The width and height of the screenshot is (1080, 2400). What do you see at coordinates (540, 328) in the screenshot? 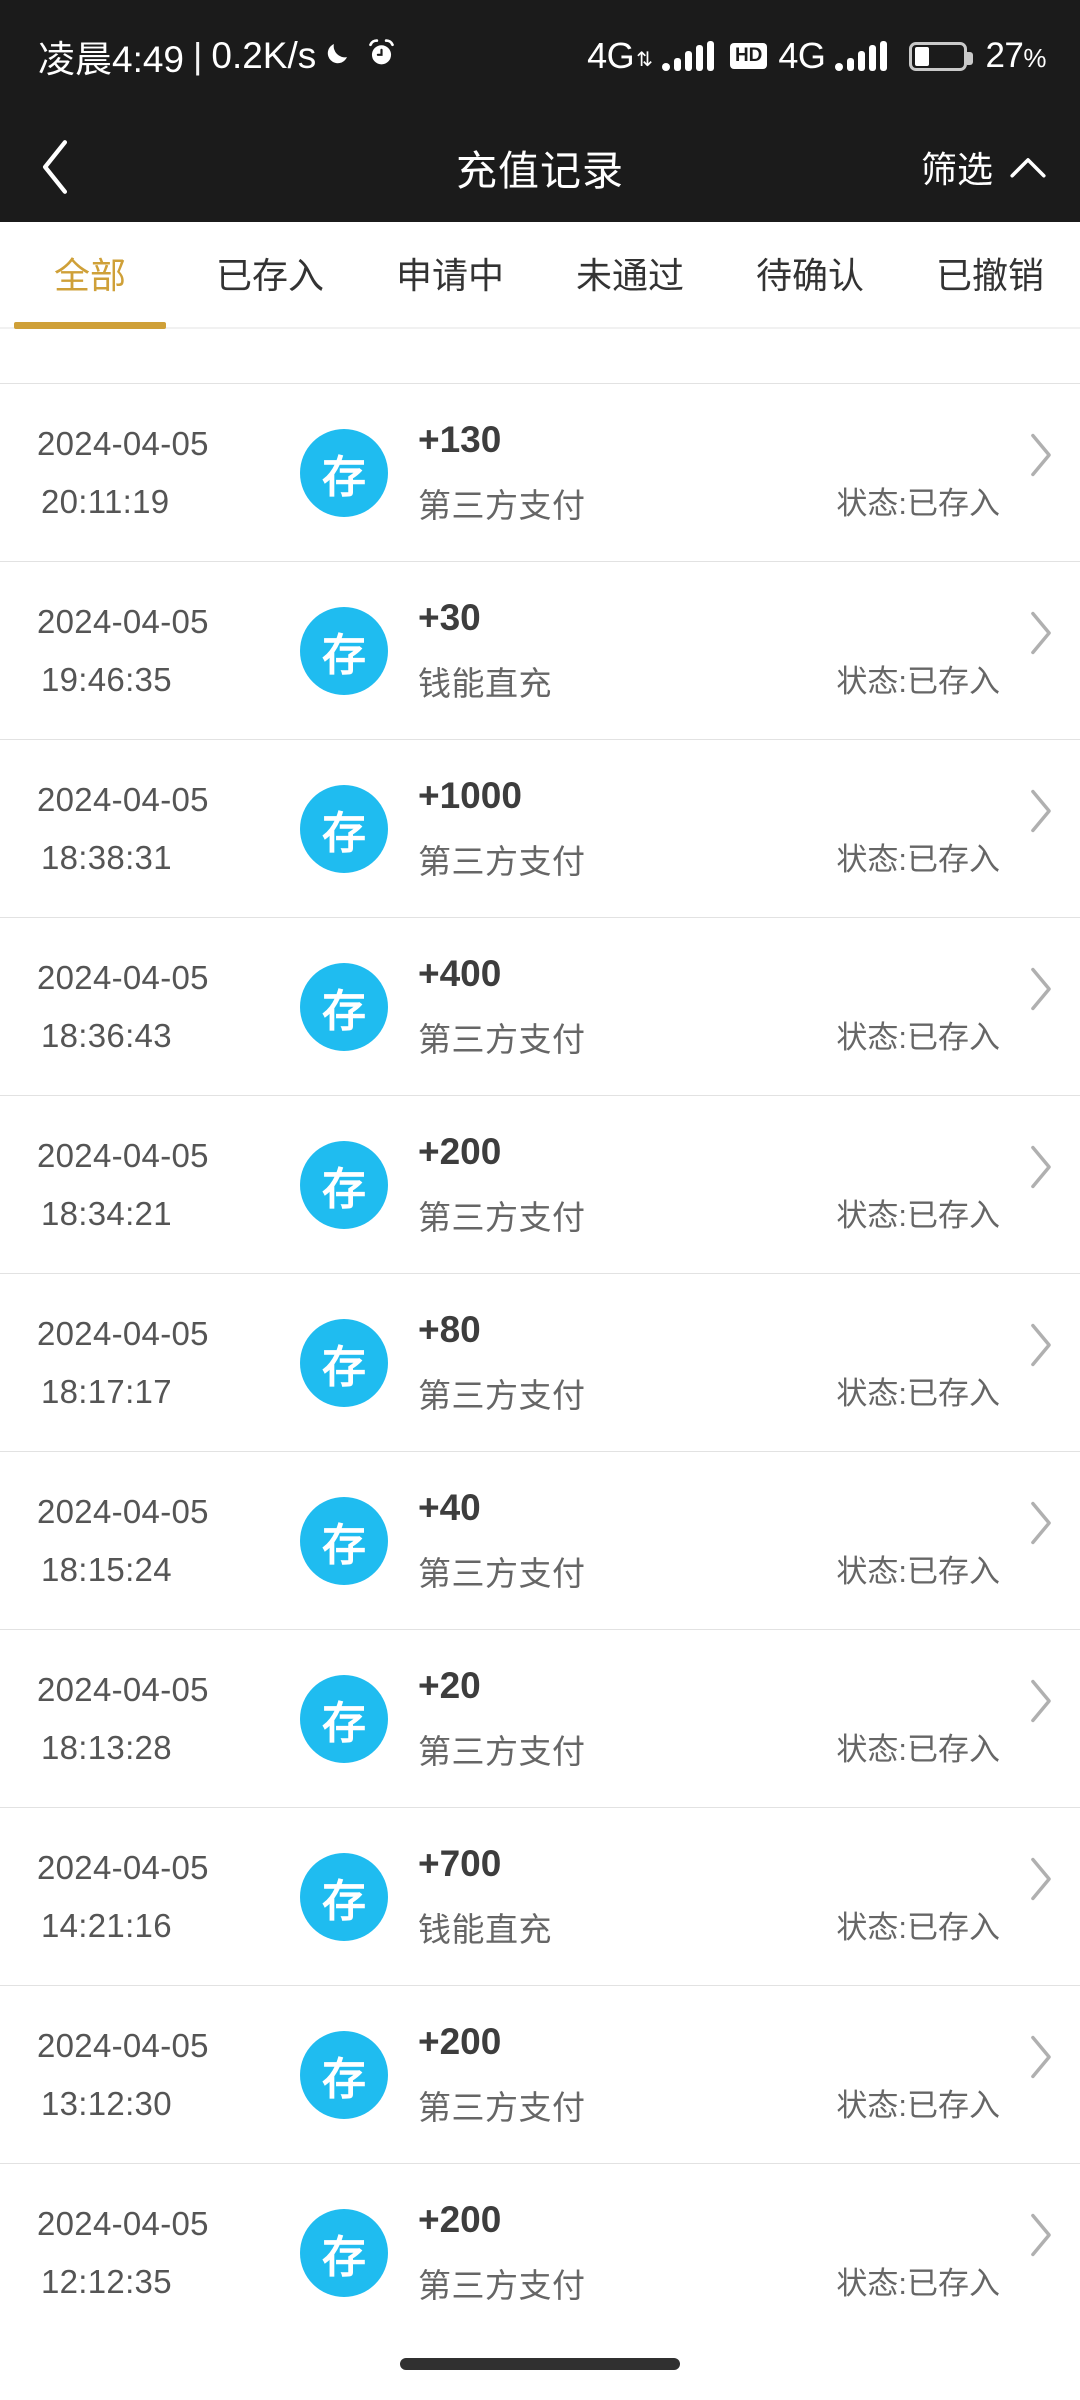
I see `tab-divider` at bounding box center [540, 328].